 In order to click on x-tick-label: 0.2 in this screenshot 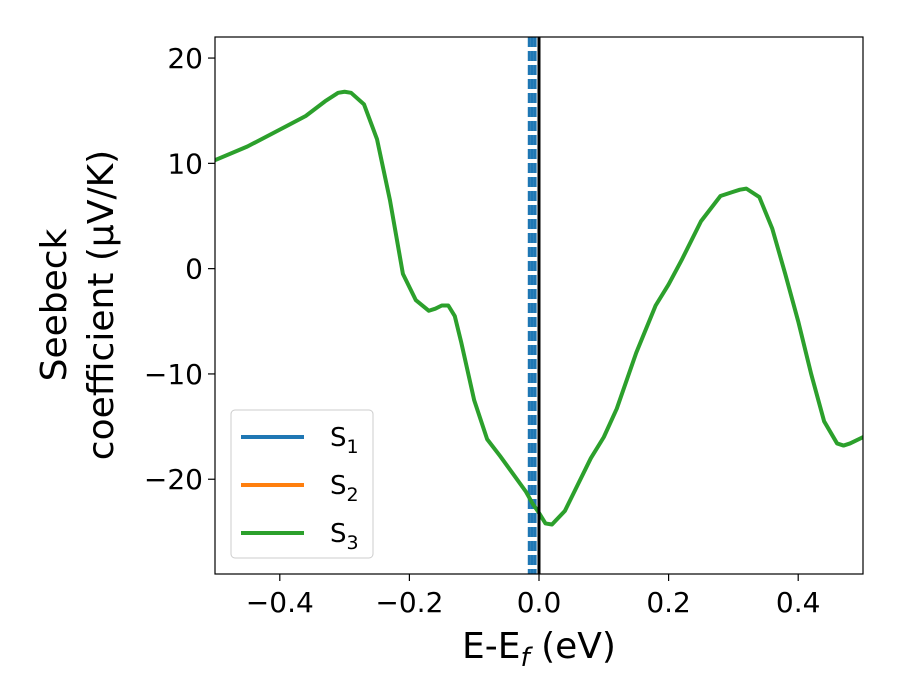, I will do `click(668, 602)`.